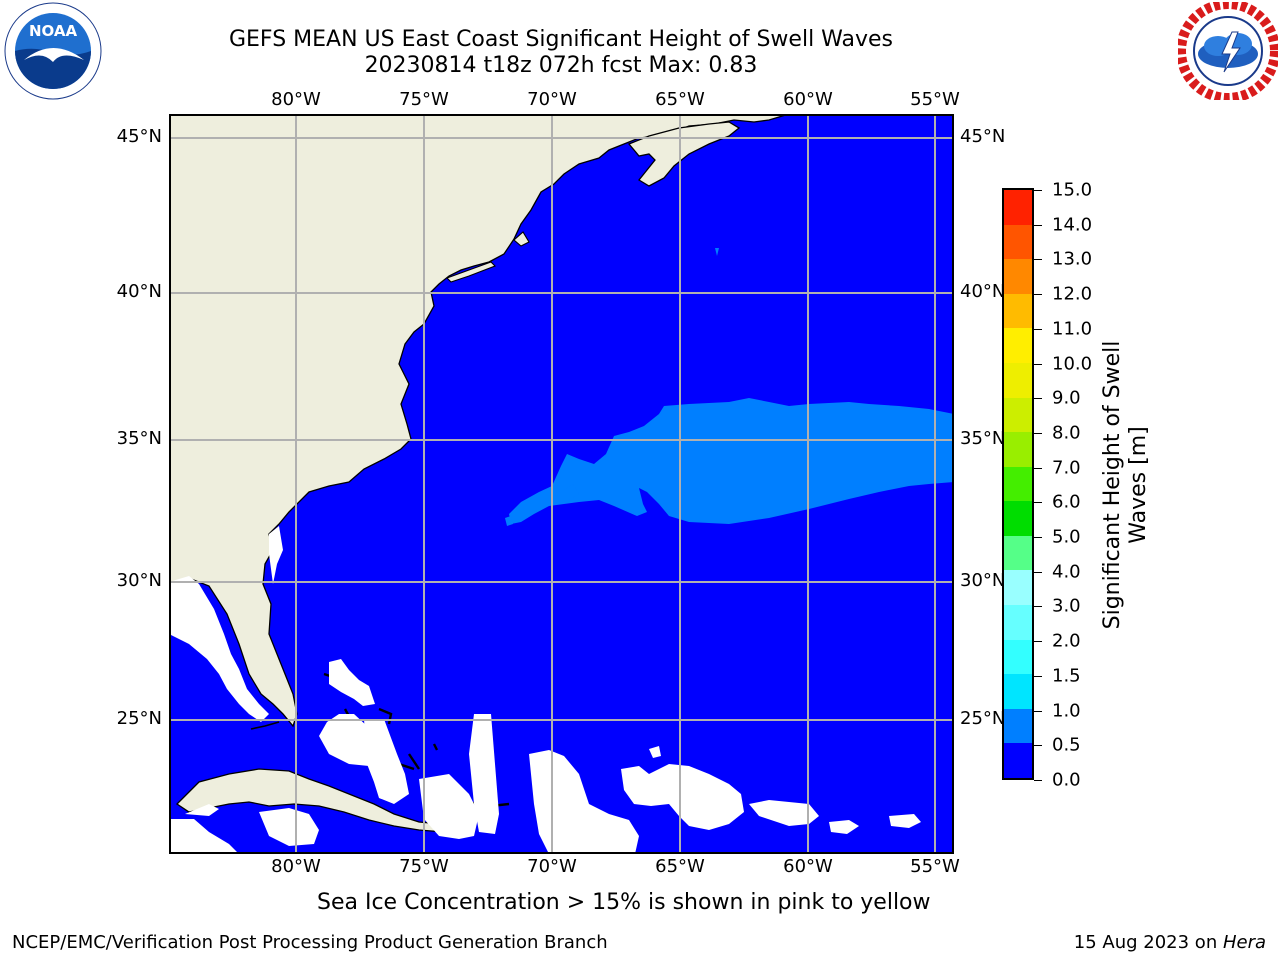 This screenshot has width=1280, height=960. Describe the element at coordinates (1066, 745) in the screenshot. I see `colorbar-tick-label: 0.5` at that location.